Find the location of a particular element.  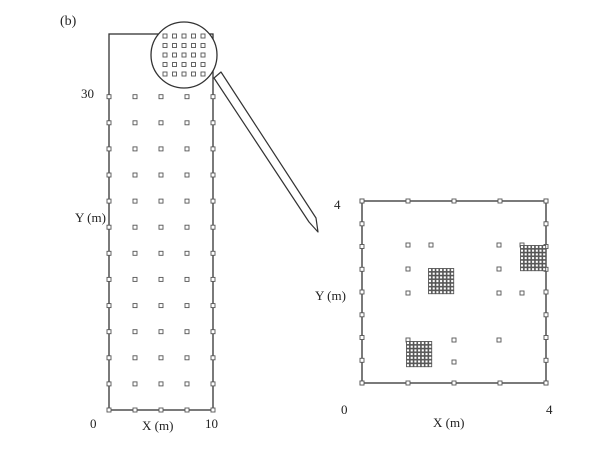

left-y-tick-30: 30 is located at coordinates (87, 93).